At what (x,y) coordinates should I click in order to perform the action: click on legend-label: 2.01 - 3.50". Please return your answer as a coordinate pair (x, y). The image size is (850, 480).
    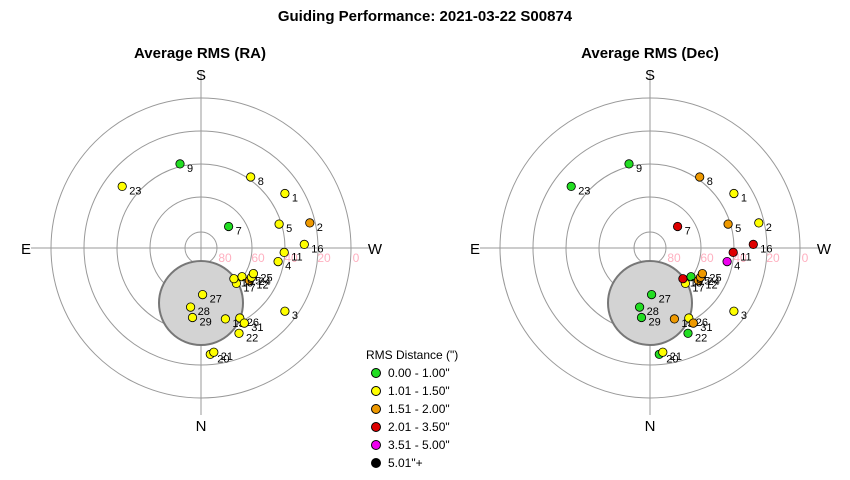
    Looking at the image, I should click on (419, 427).